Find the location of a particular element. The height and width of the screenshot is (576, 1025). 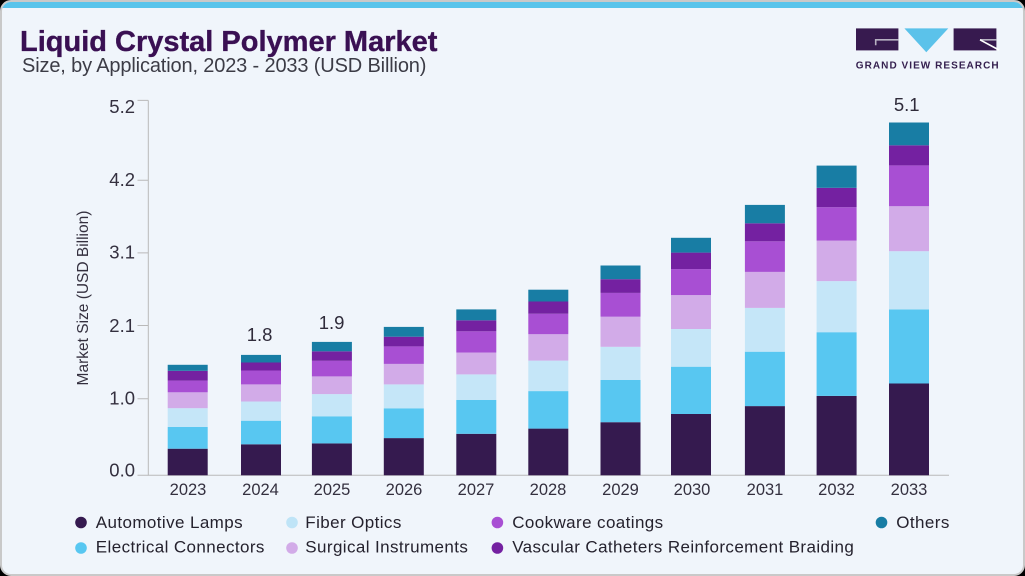

svg-text: 1.0 is located at coordinates (122, 398).